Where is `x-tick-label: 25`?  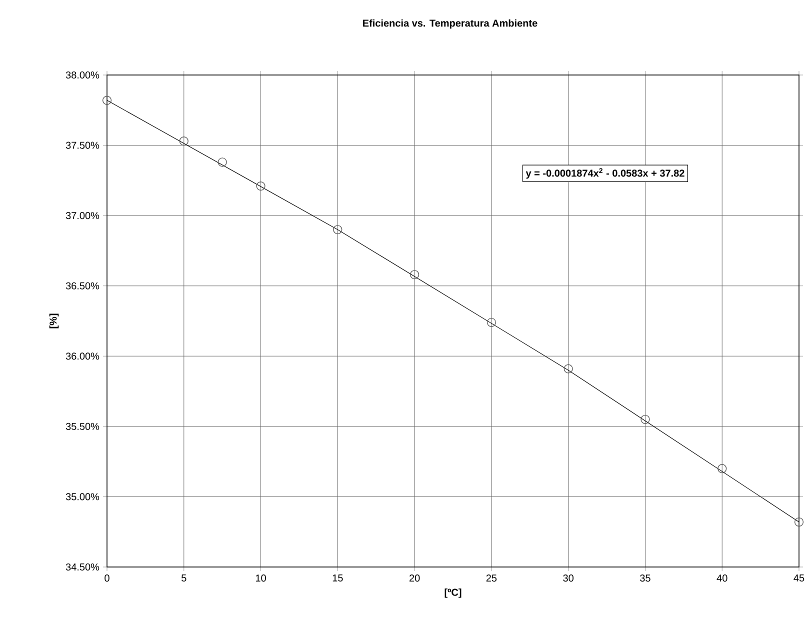
x-tick-label: 25 is located at coordinates (491, 578).